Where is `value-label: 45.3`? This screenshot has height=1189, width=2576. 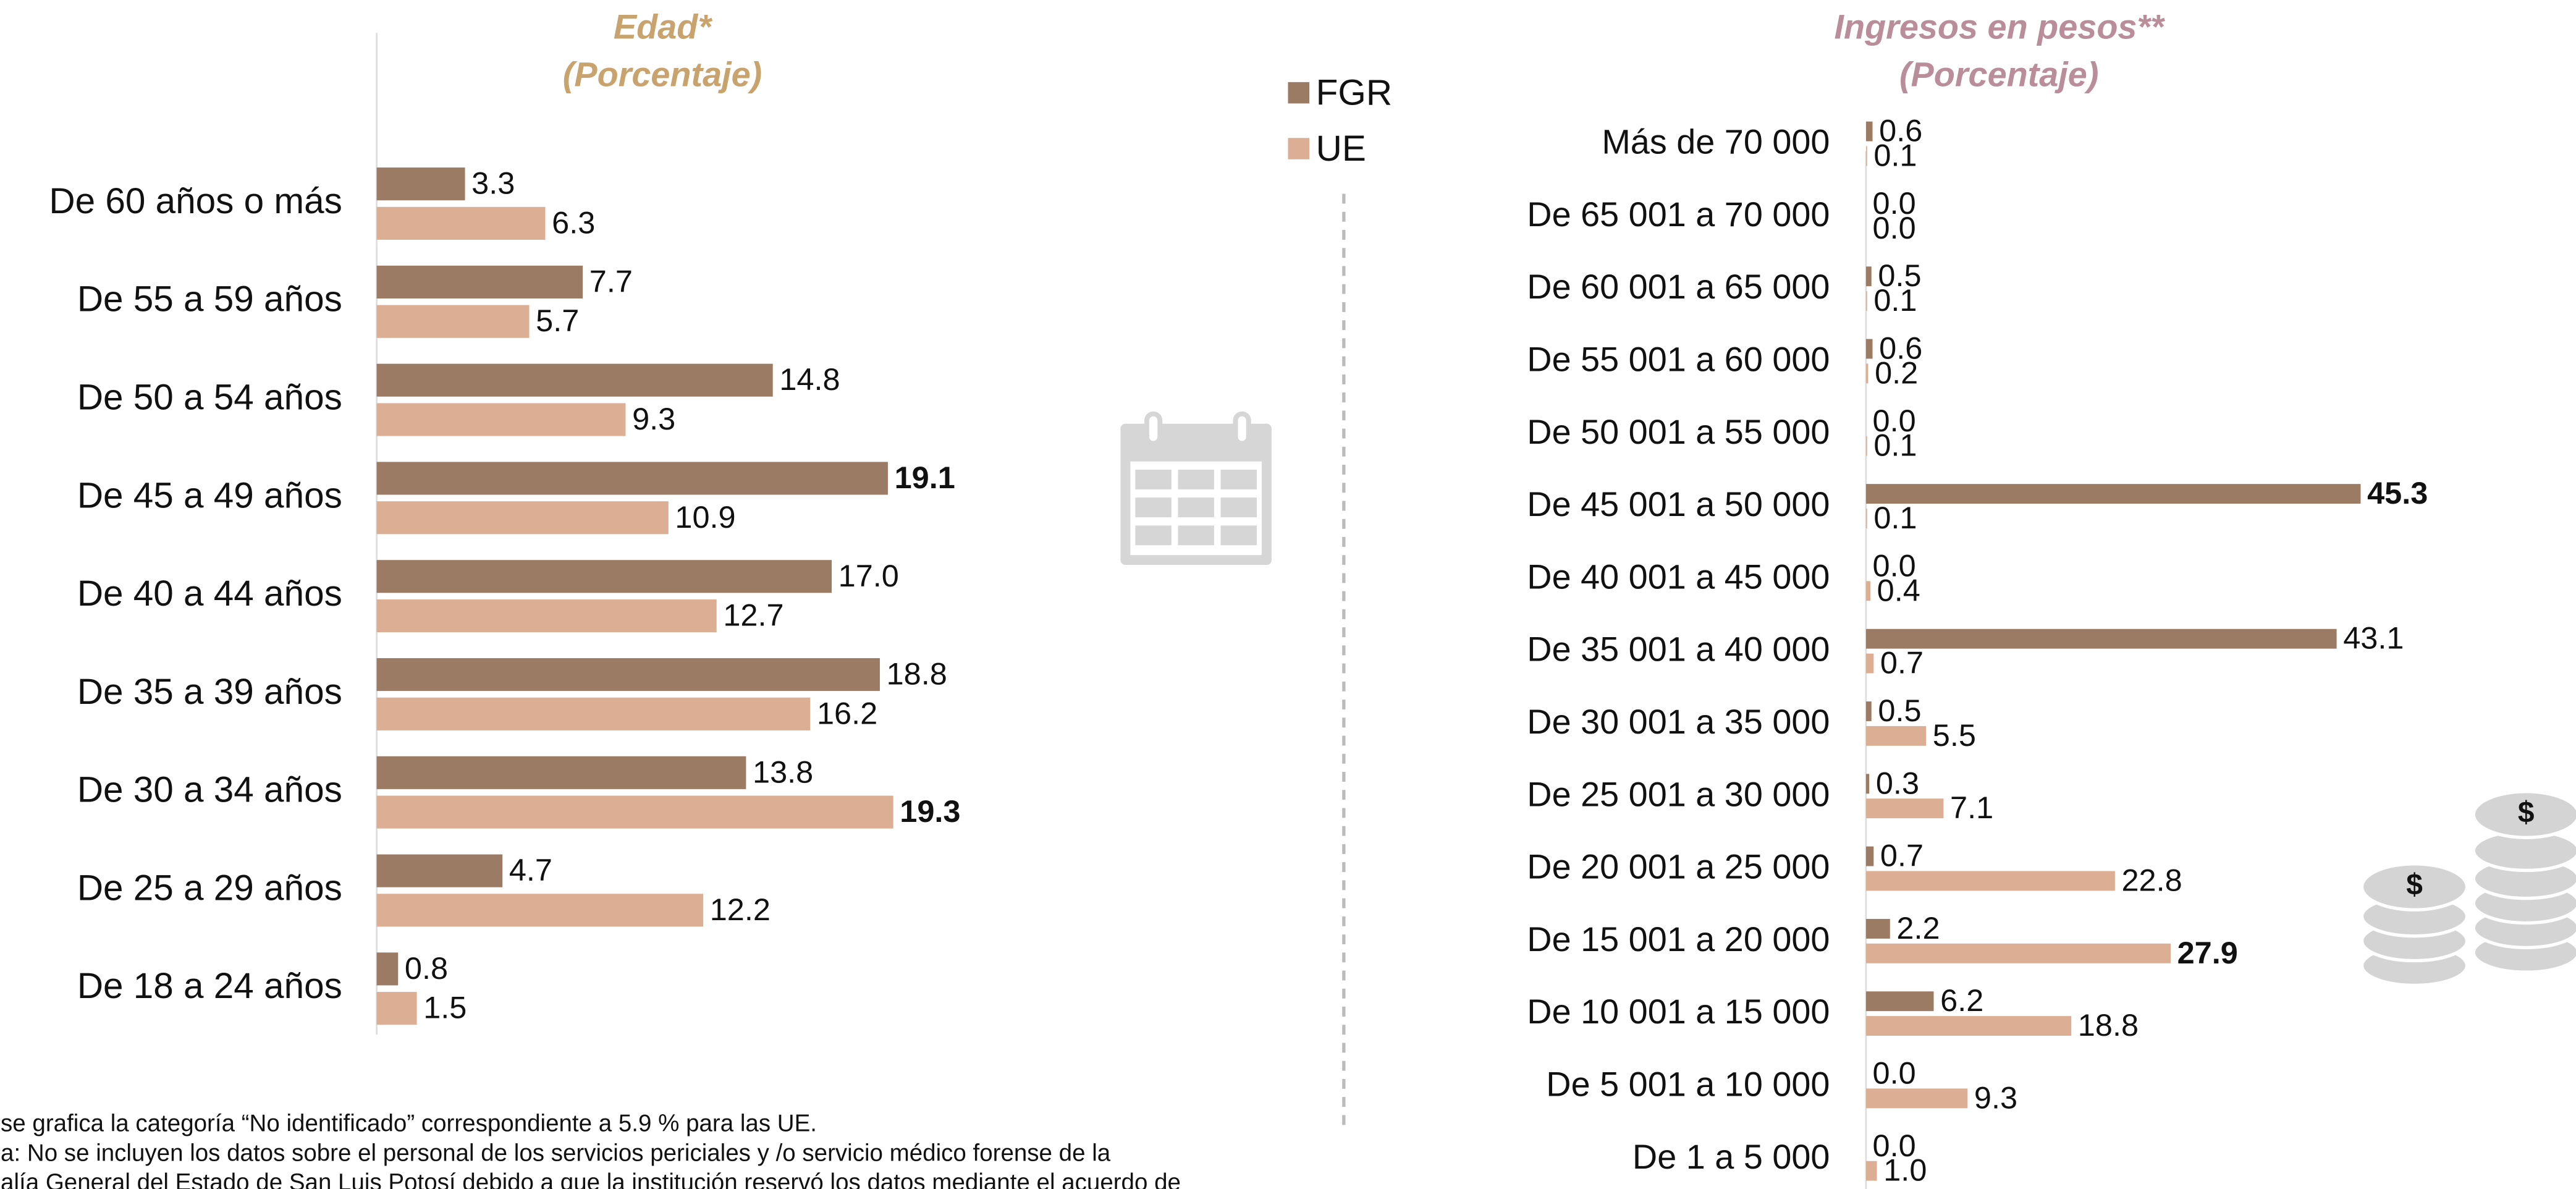
value-label: 45.3 is located at coordinates (2397, 492).